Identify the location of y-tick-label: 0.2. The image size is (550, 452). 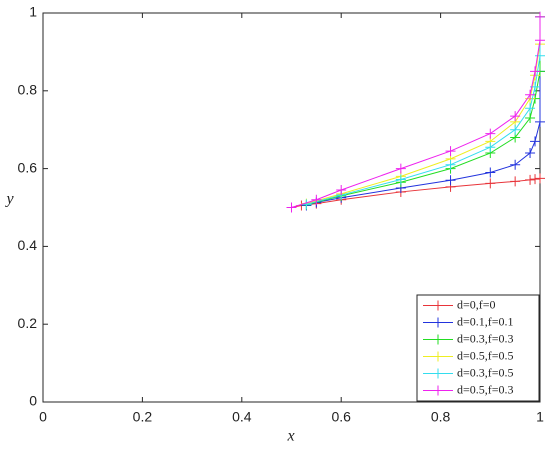
(28, 323).